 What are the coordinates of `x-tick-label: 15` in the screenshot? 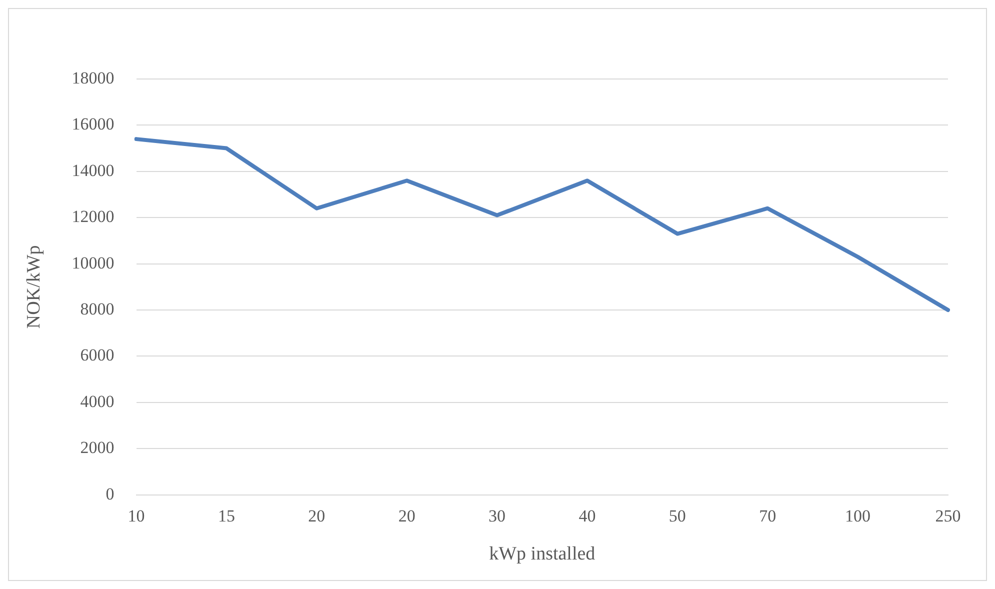 It's located at (226, 516).